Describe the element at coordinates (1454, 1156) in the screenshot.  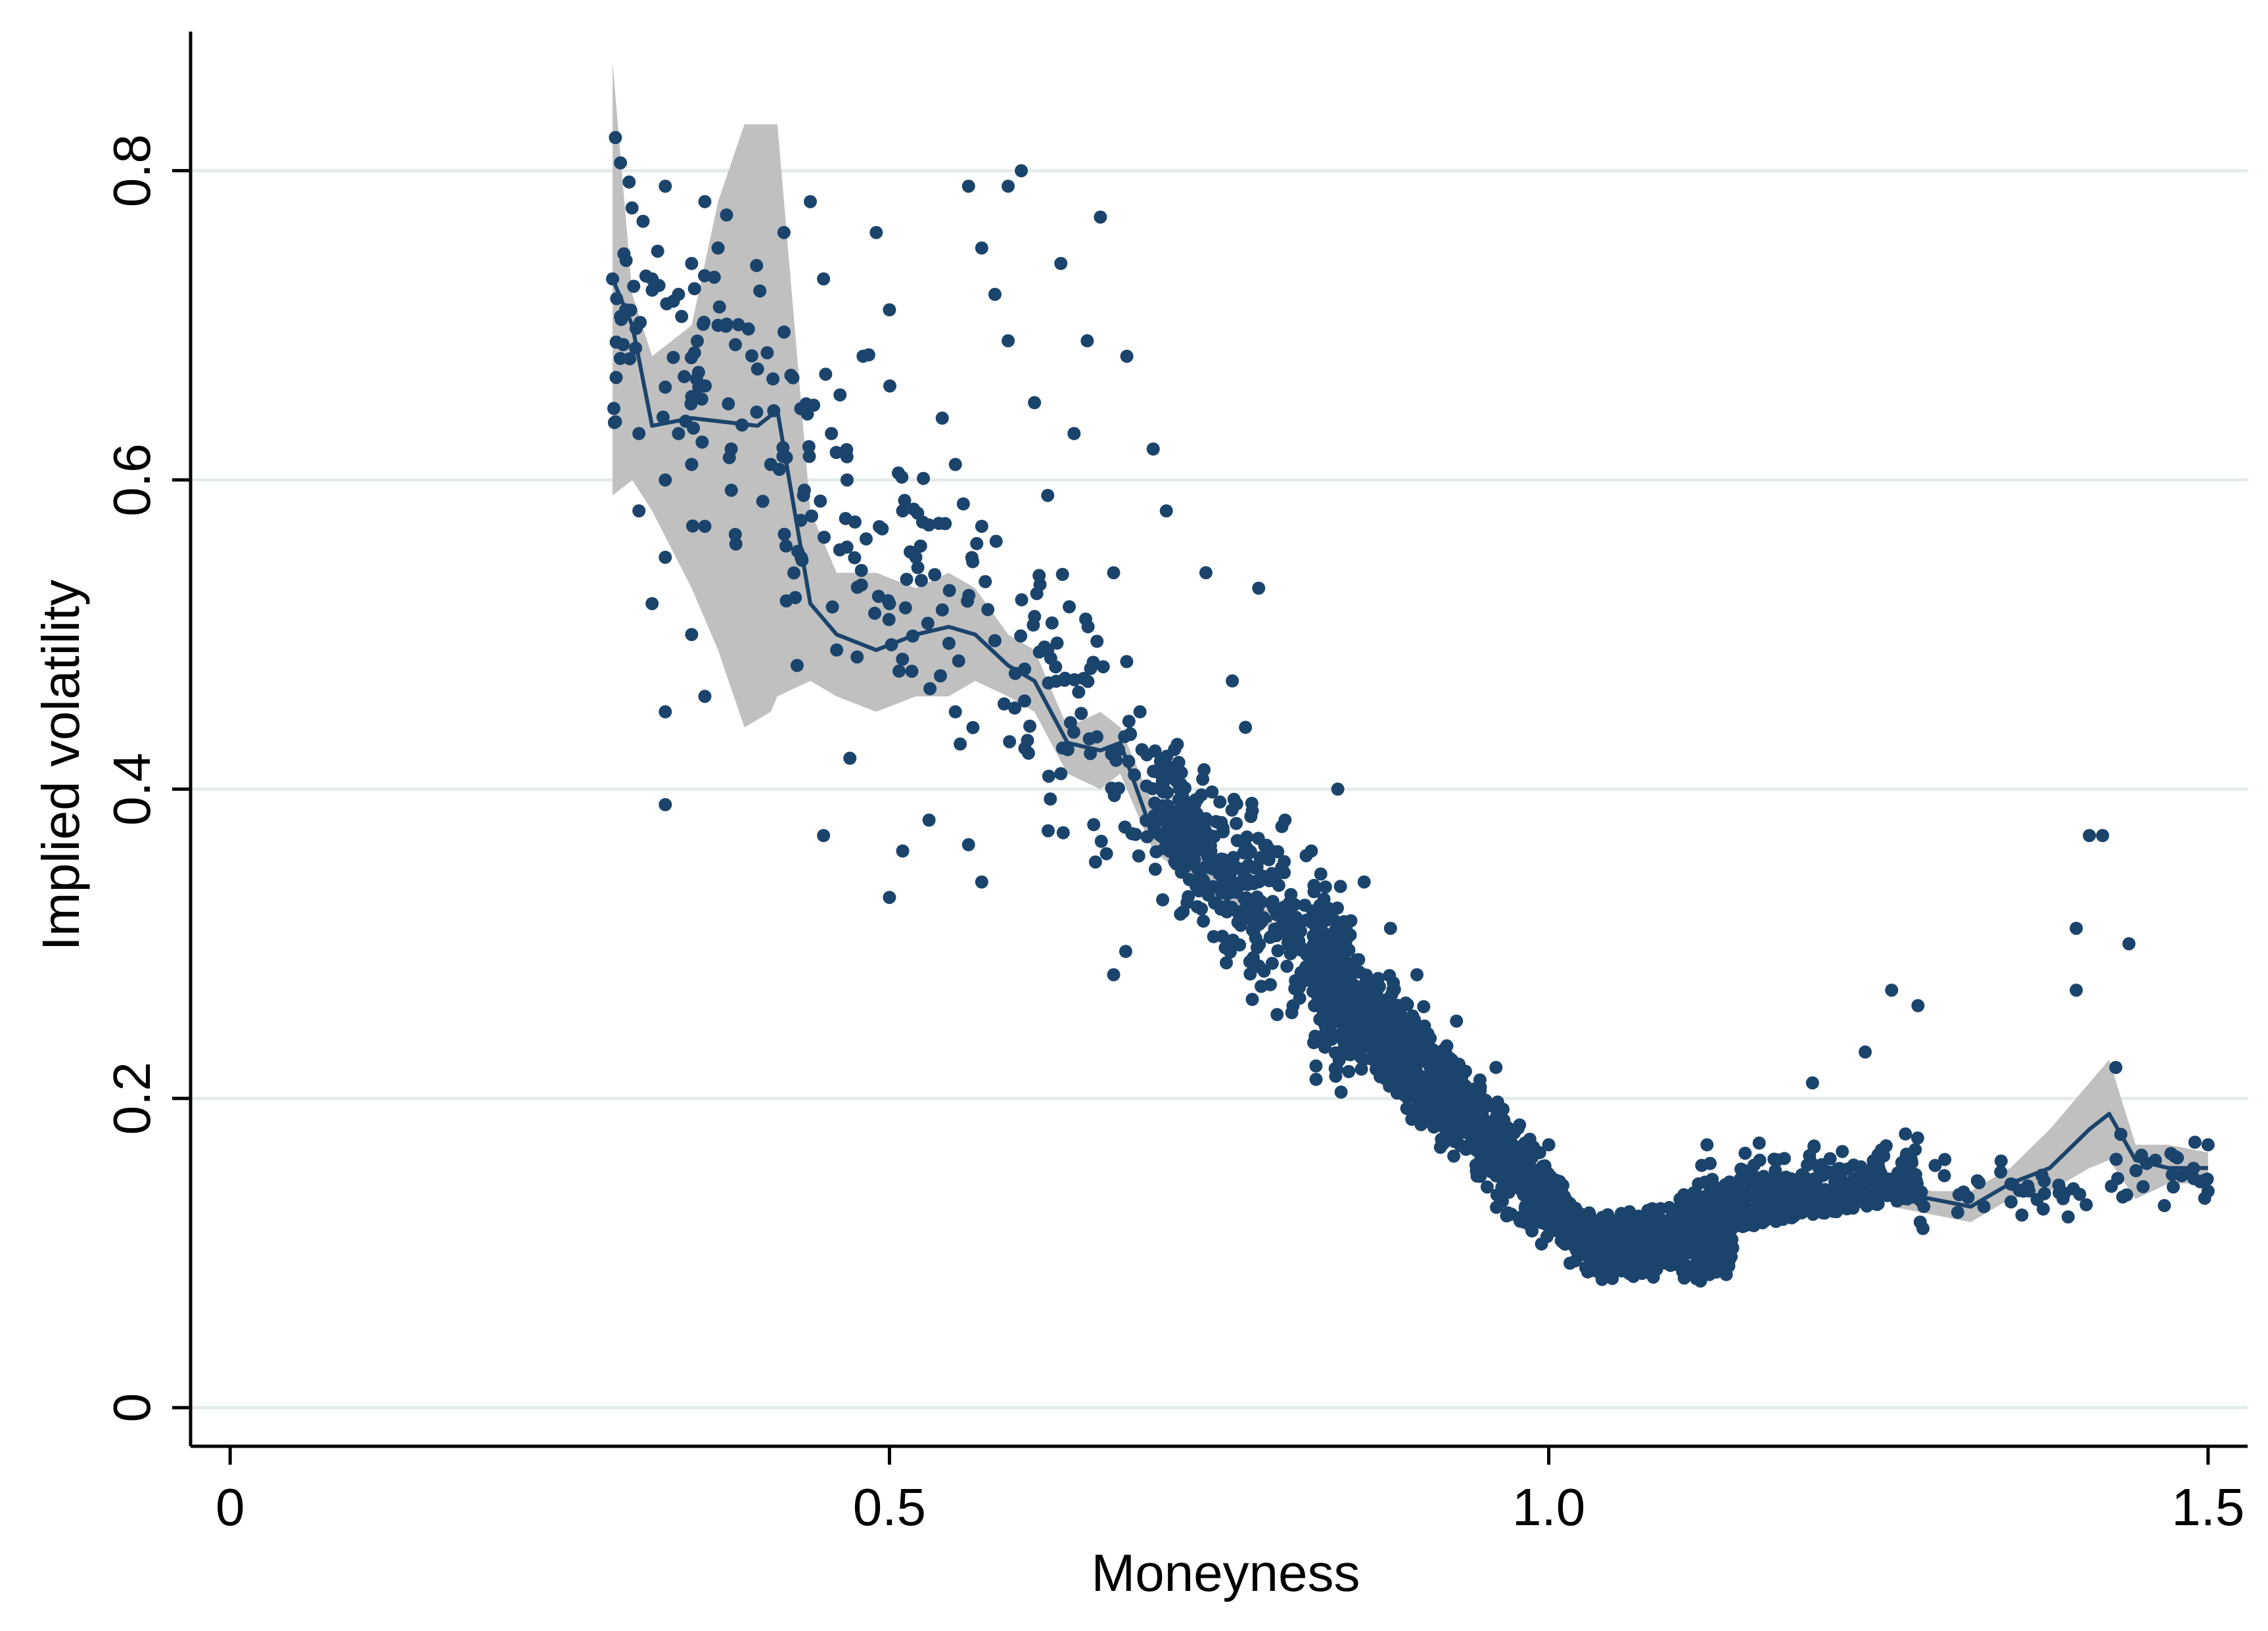
I see `scatter-point-1913` at that location.